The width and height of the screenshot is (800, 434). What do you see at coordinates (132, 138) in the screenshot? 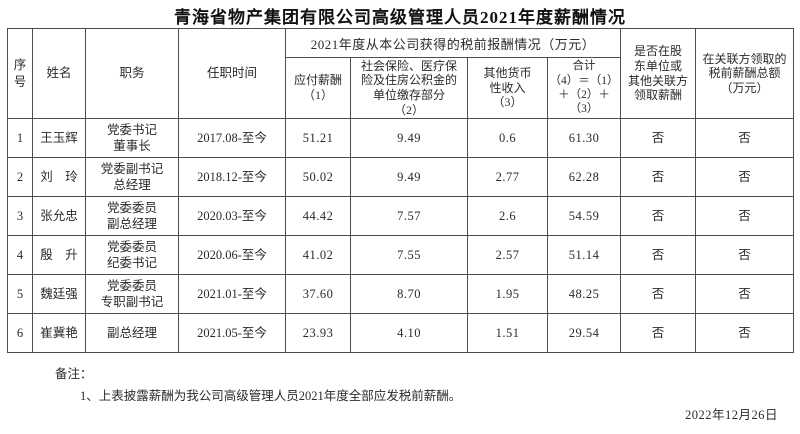
I see `cell-position: 党委书记 董事长` at bounding box center [132, 138].